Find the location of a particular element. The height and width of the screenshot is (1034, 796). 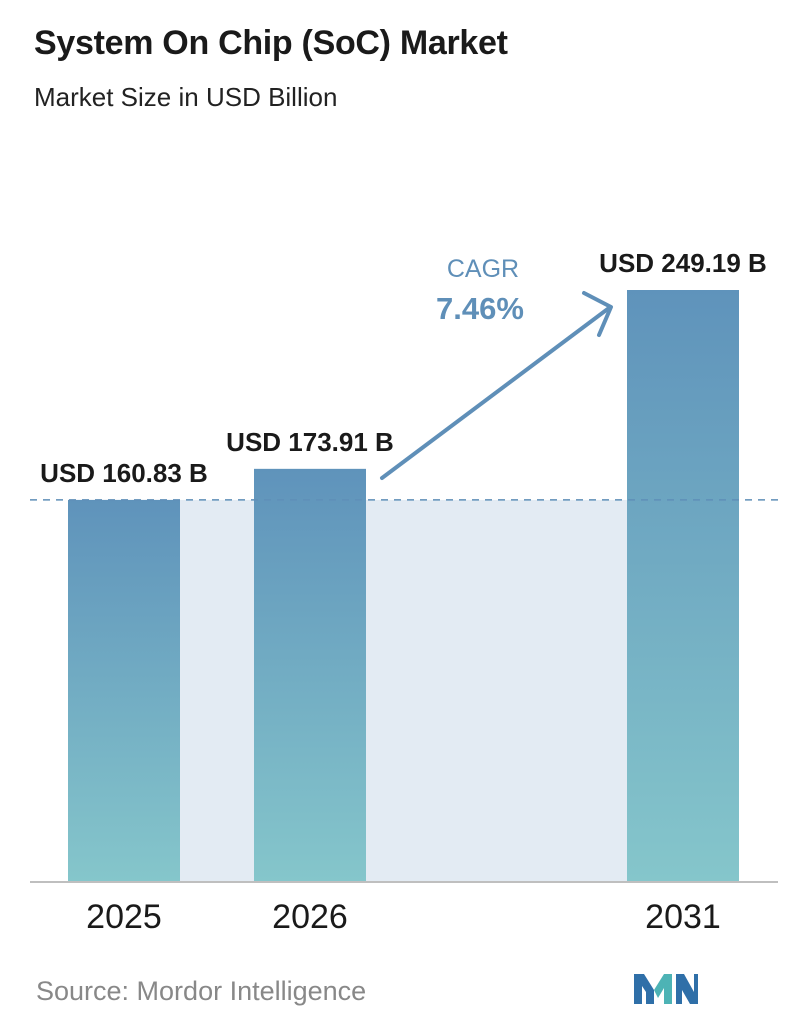

data-label-2031: USD 249.19 B is located at coordinates (683, 263).